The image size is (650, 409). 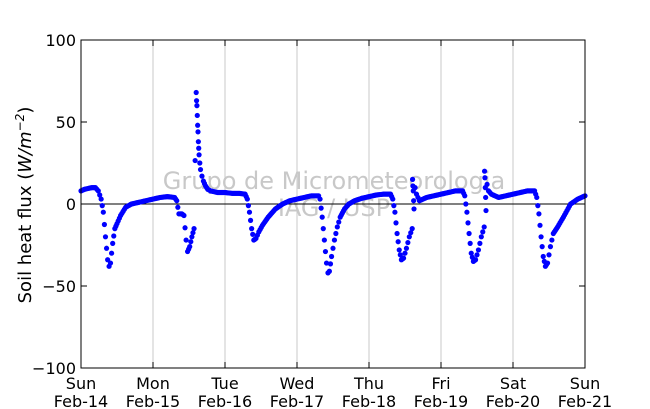 What do you see at coordinates (368, 383) in the screenshot?
I see `x-tick-label-day: Thu` at bounding box center [368, 383].